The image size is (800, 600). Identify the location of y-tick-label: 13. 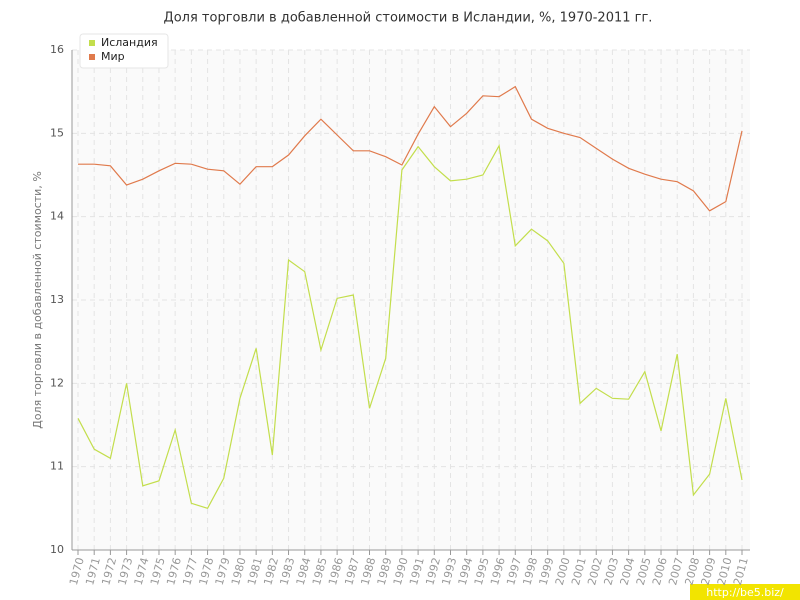
(57, 299).